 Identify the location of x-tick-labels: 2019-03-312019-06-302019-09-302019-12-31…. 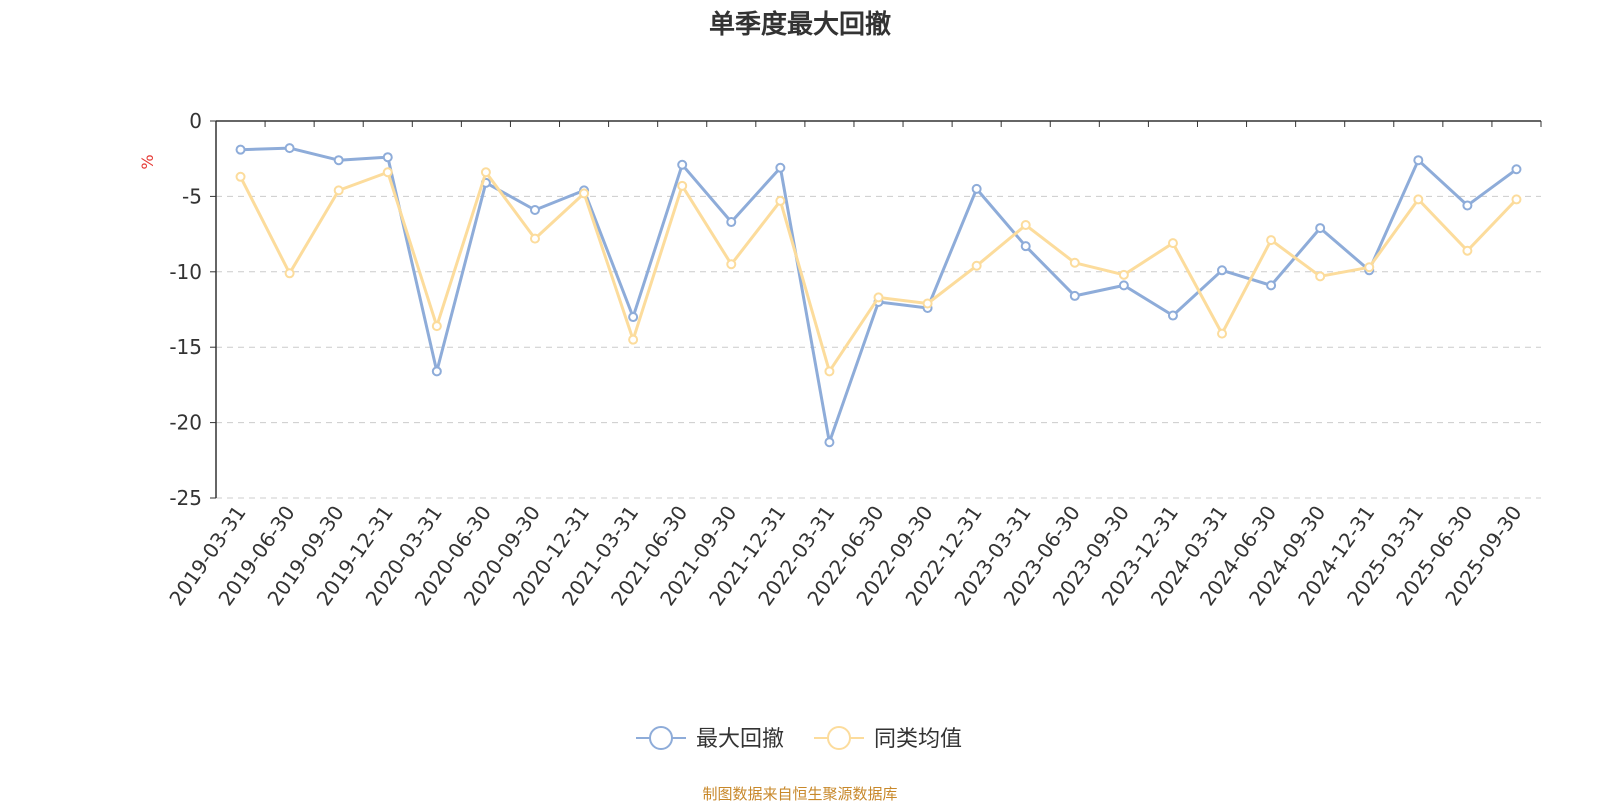
(845, 555).